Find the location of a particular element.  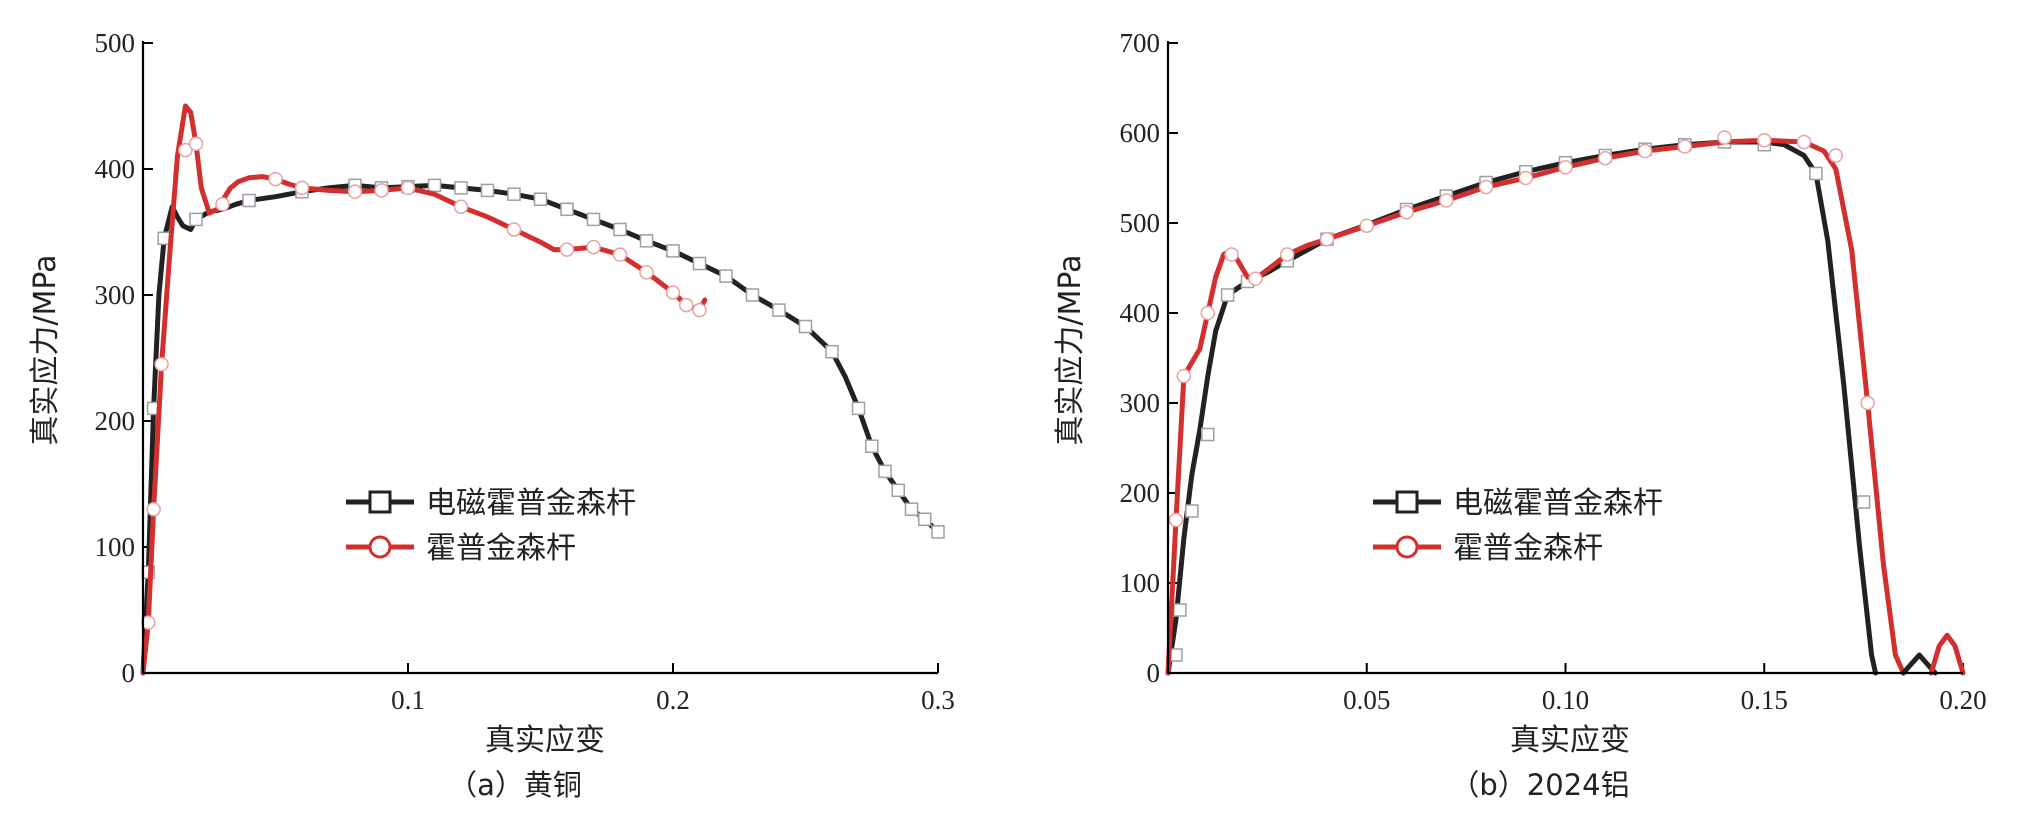

x-tick-label: 0.2 is located at coordinates (673, 700).